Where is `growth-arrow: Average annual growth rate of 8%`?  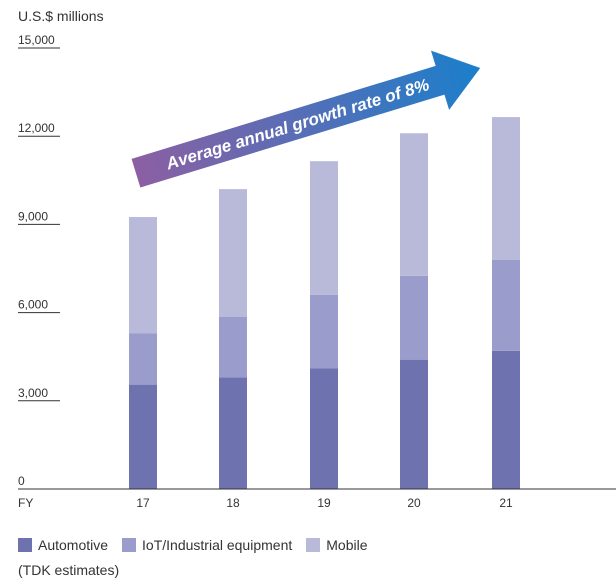
growth-arrow: Average annual growth rate of 8% is located at coordinates (306, 119).